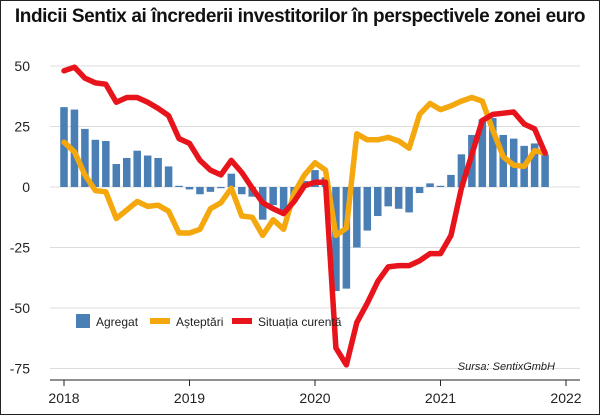 The height and width of the screenshot is (415, 600). I want to click on y-tick-label: -25, so click(20, 248).